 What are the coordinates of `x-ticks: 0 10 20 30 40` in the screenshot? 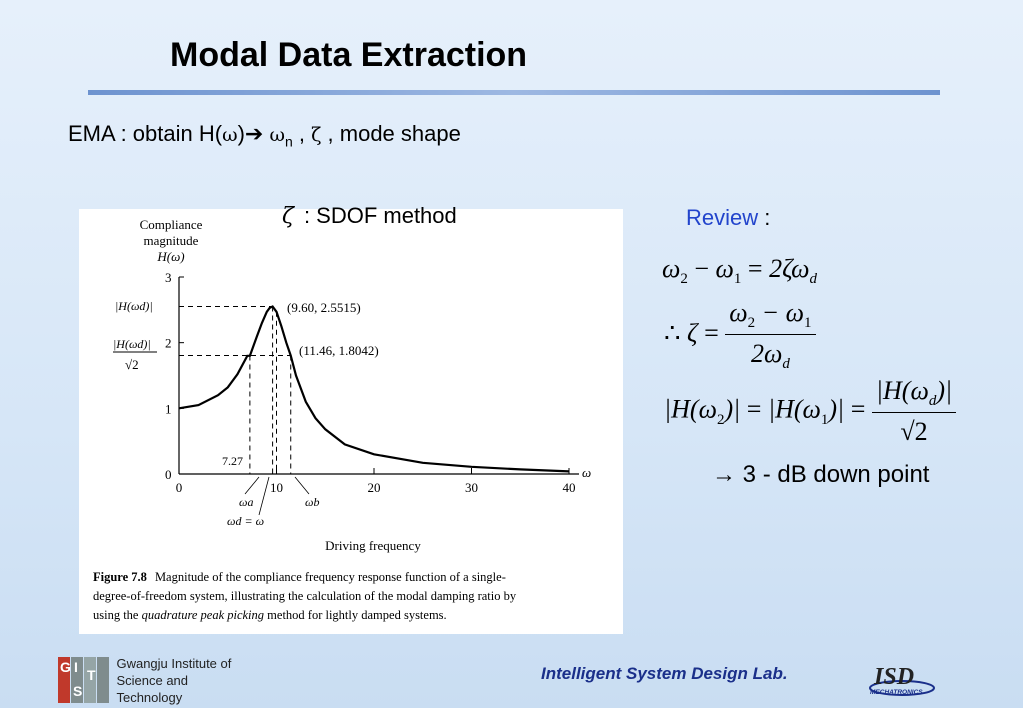 It's located at (376, 481).